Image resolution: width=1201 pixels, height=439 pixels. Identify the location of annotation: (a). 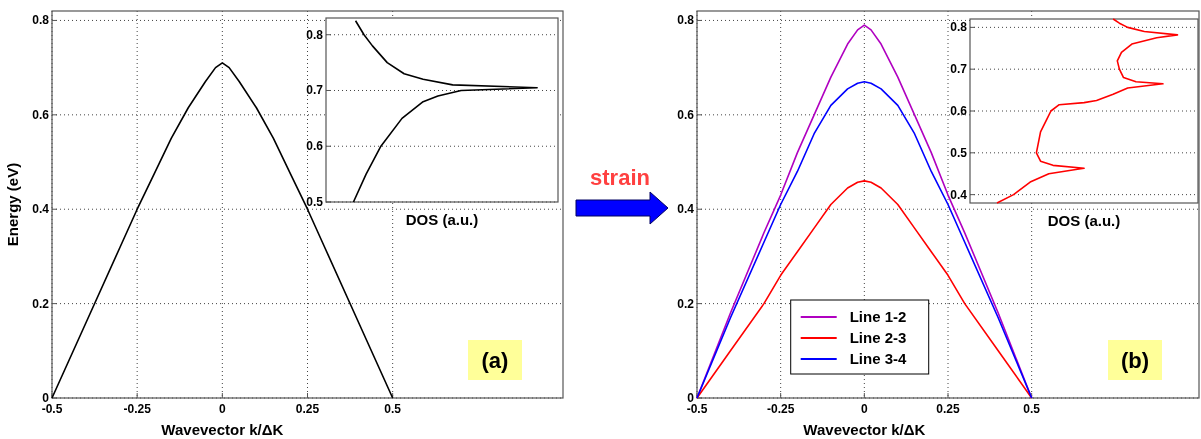
(495, 360).